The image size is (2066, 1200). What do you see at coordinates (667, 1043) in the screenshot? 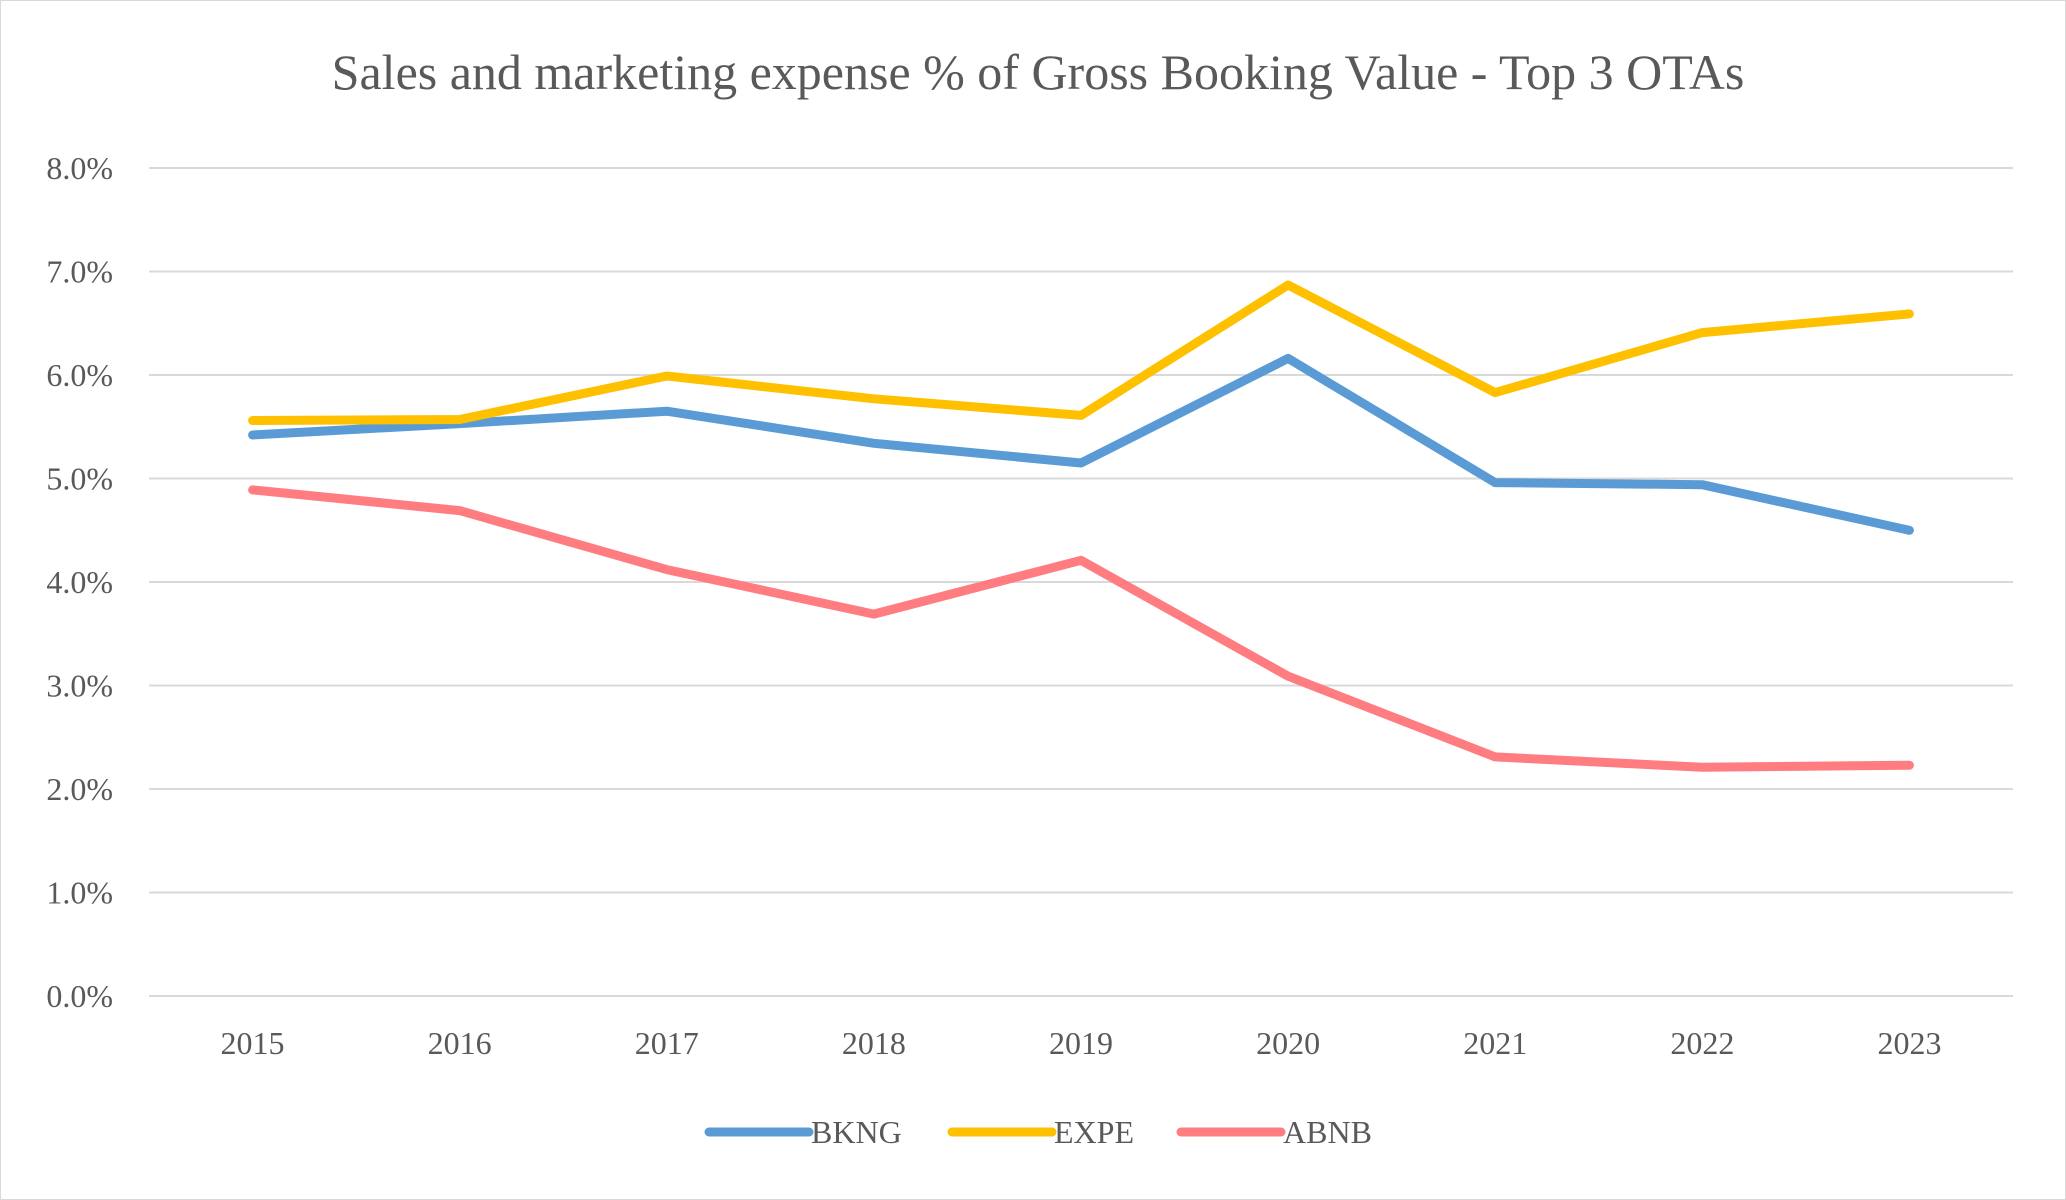
I see `x-tick-label: 2017` at bounding box center [667, 1043].